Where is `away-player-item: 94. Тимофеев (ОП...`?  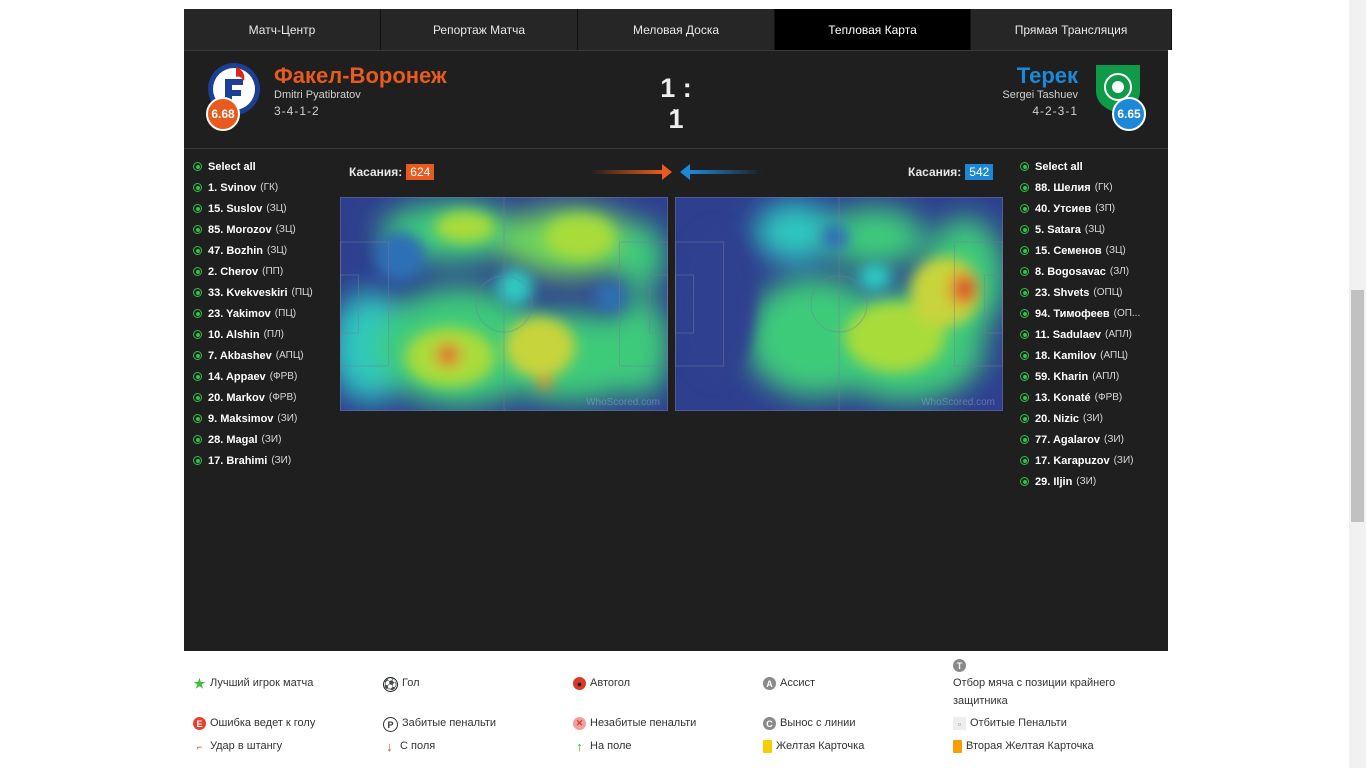
away-player-item: 94. Тимофеев (ОП... is located at coordinates (1090, 313).